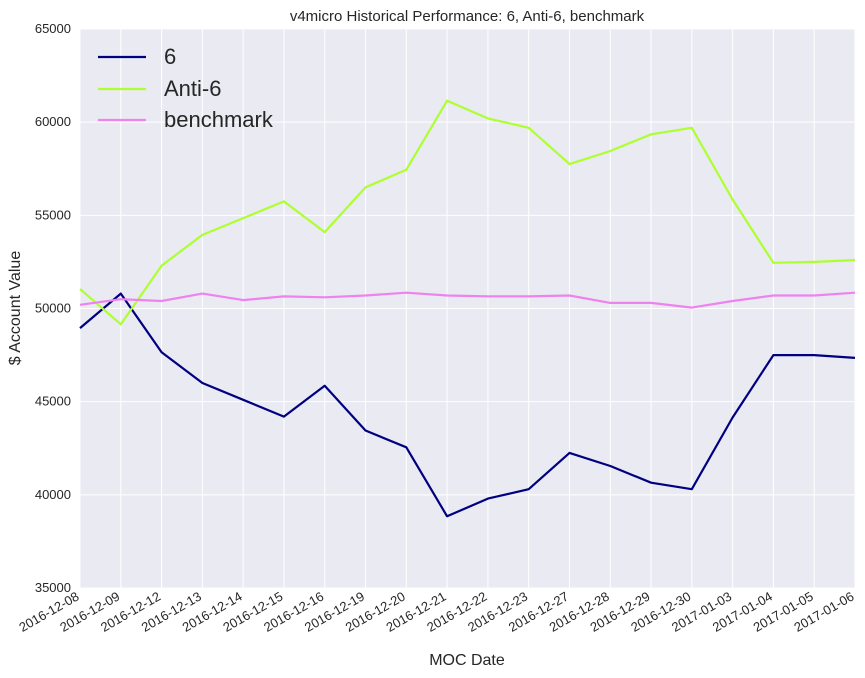 The width and height of the screenshot is (865, 678). What do you see at coordinates (53, 587) in the screenshot?
I see `y-tick-label: 35000` at bounding box center [53, 587].